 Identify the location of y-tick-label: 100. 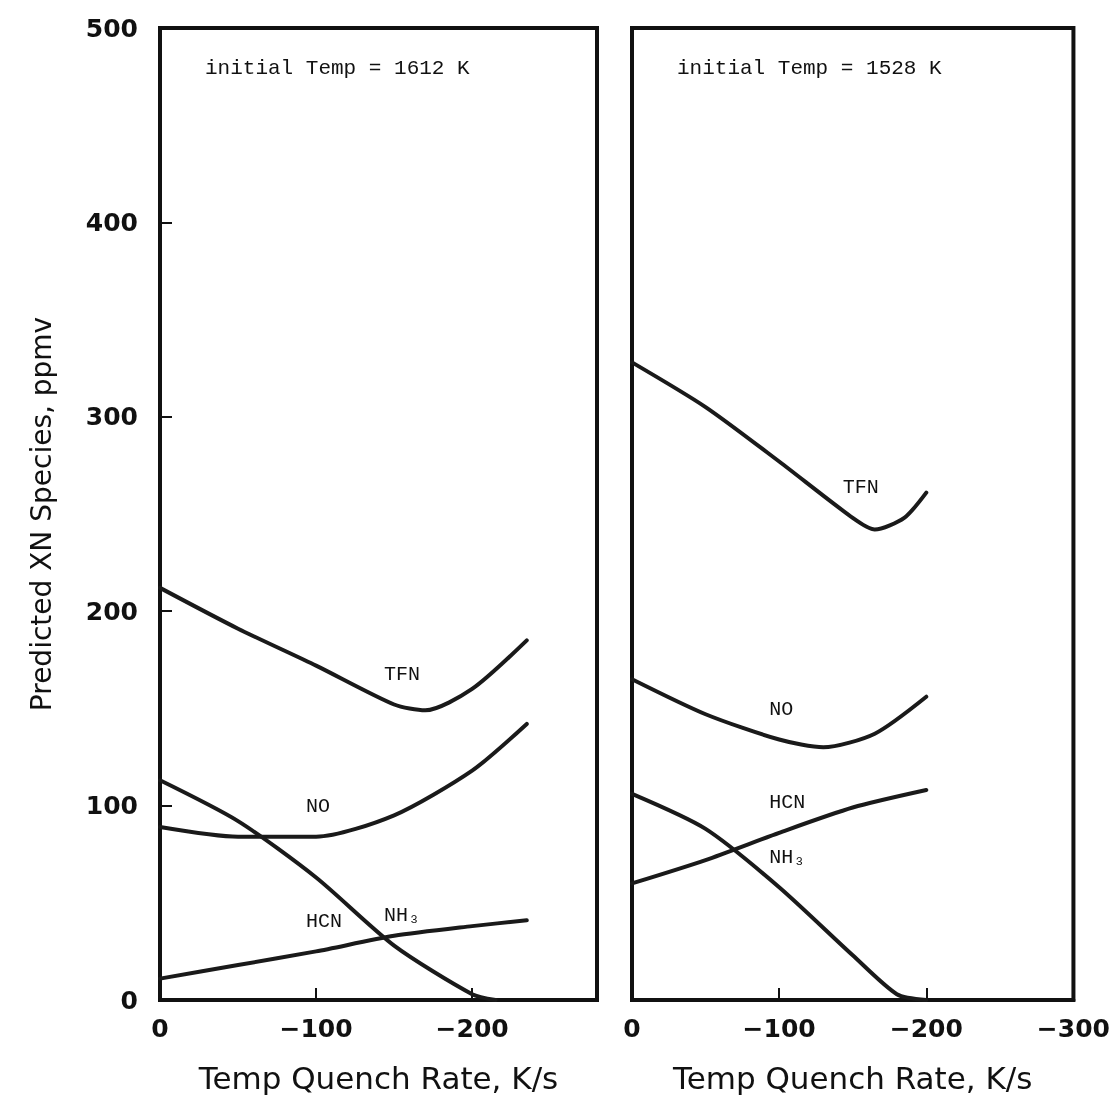
(111, 806).